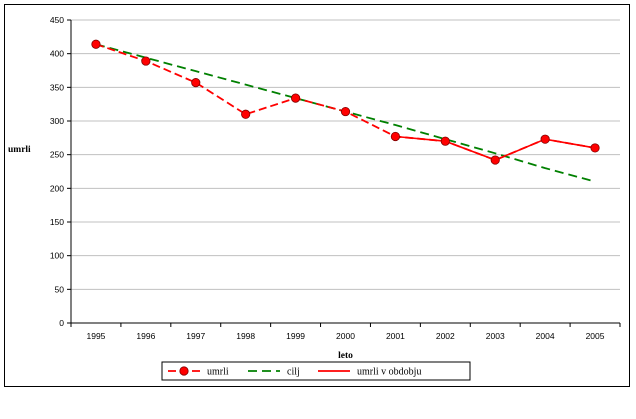  Describe the element at coordinates (57, 256) in the screenshot. I see `y-tick-label: 100` at that location.